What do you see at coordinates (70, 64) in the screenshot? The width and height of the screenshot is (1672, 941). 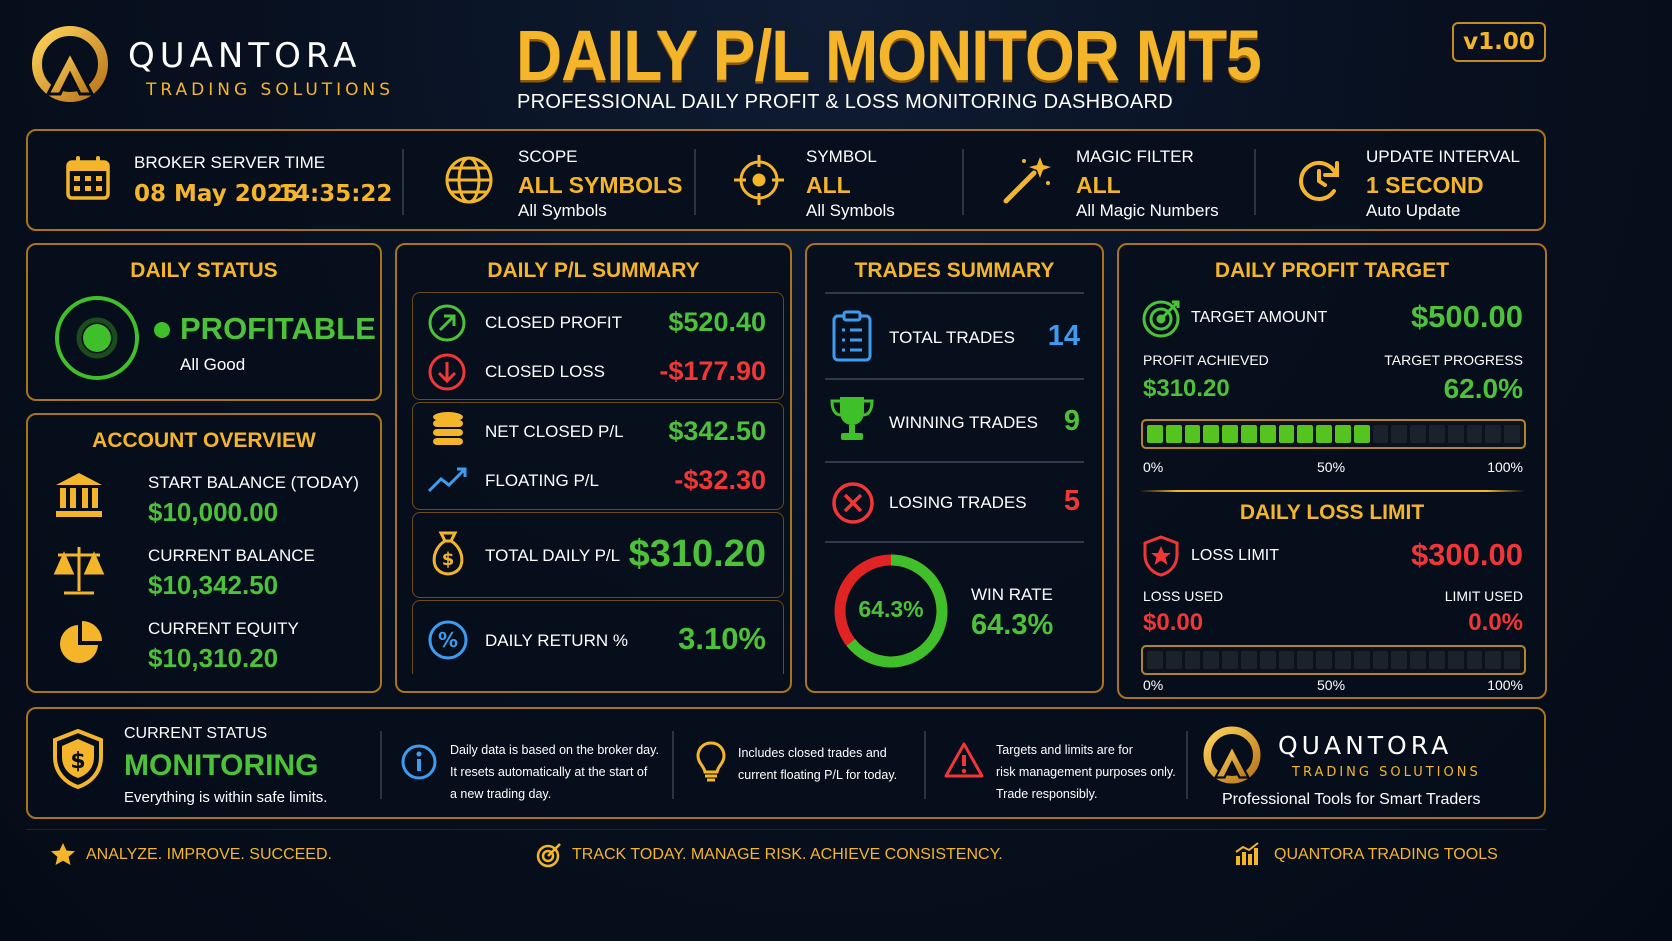 I see `brand-logo-icon` at bounding box center [70, 64].